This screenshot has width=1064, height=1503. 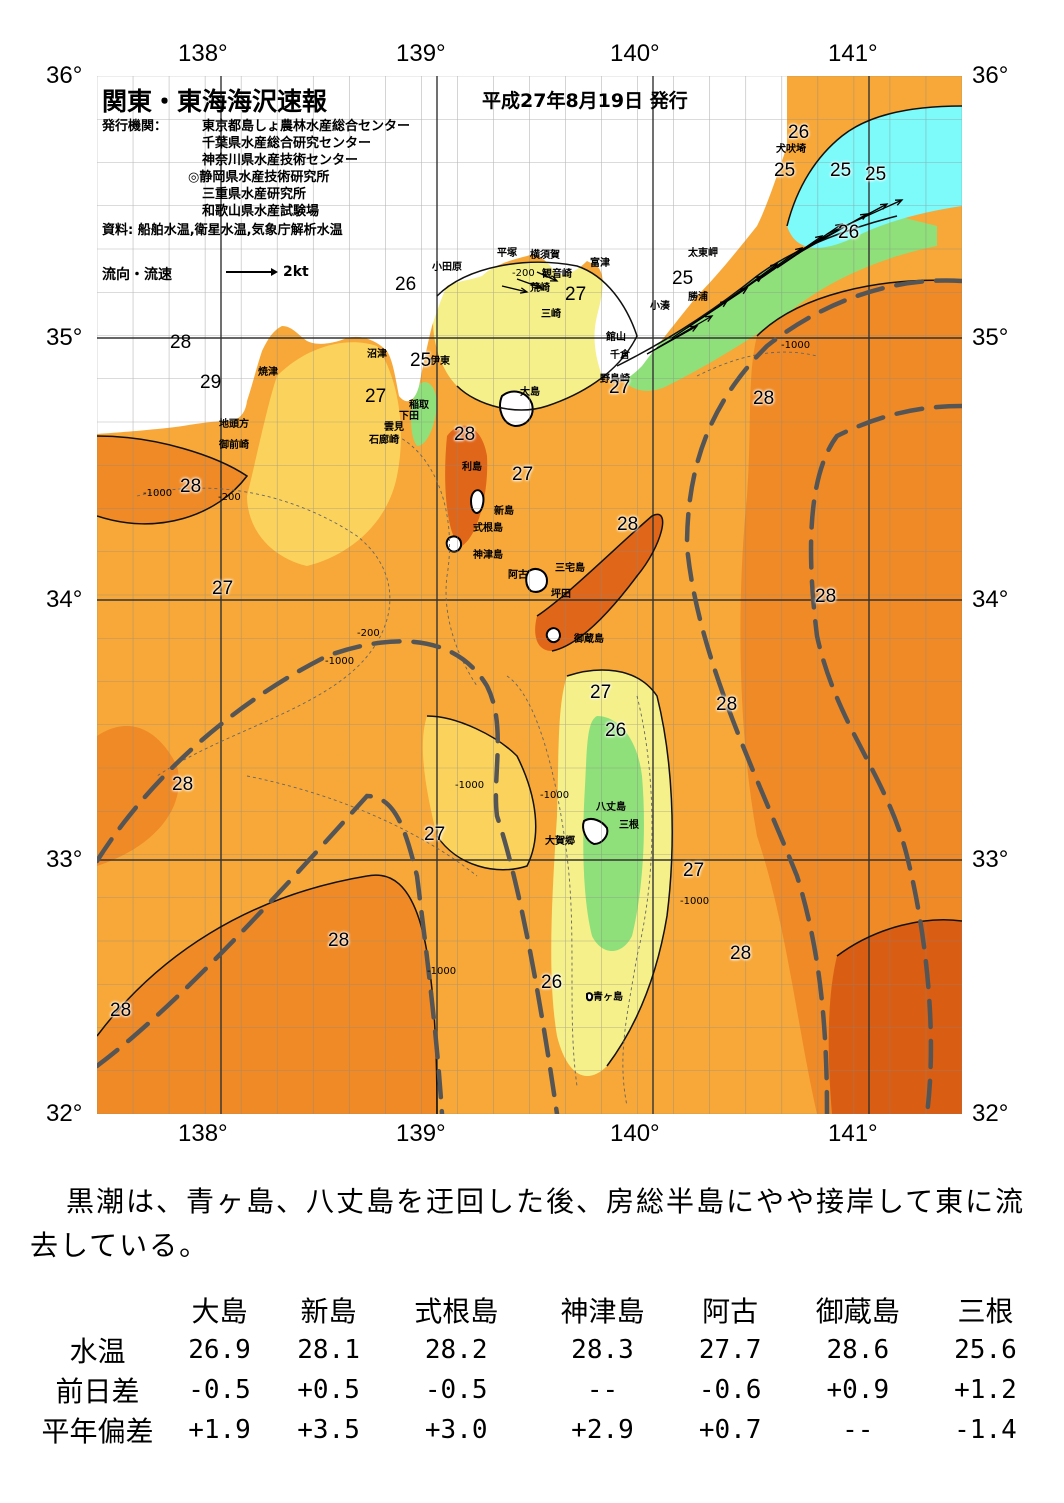 I want to click on table-cell: -1.4, so click(x=985, y=1430).